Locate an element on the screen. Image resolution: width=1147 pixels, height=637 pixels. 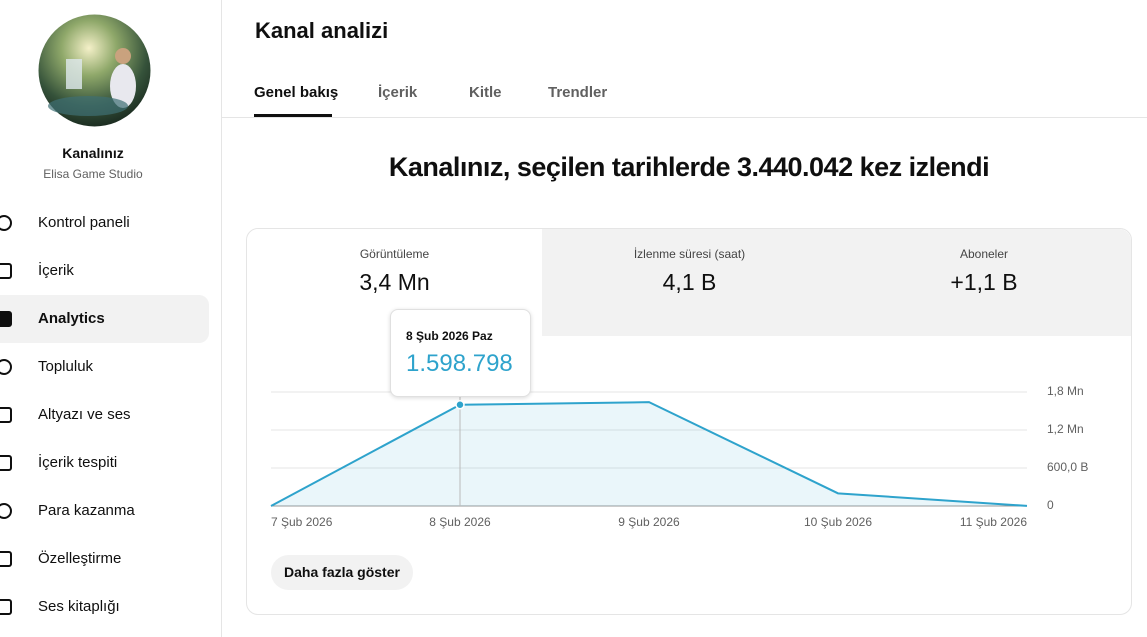
tooltip-date: 8 Şub 2026 Paz is located at coordinates (449, 336).